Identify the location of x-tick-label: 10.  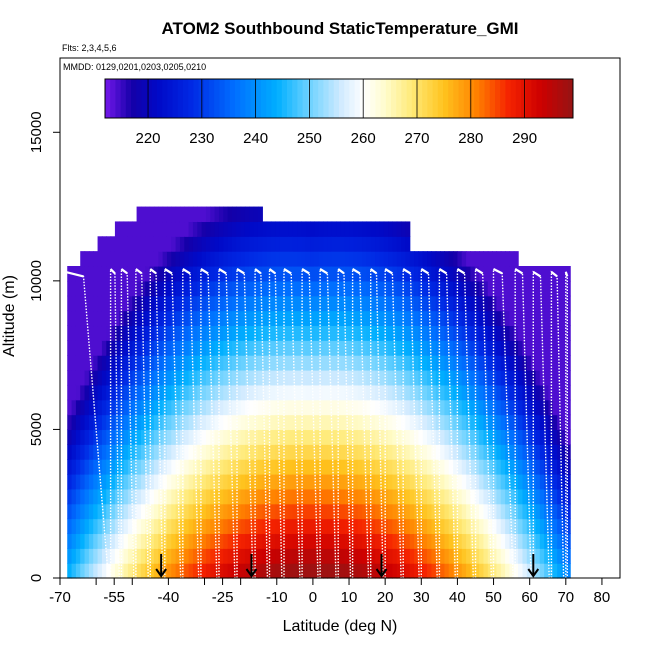
(349, 597).